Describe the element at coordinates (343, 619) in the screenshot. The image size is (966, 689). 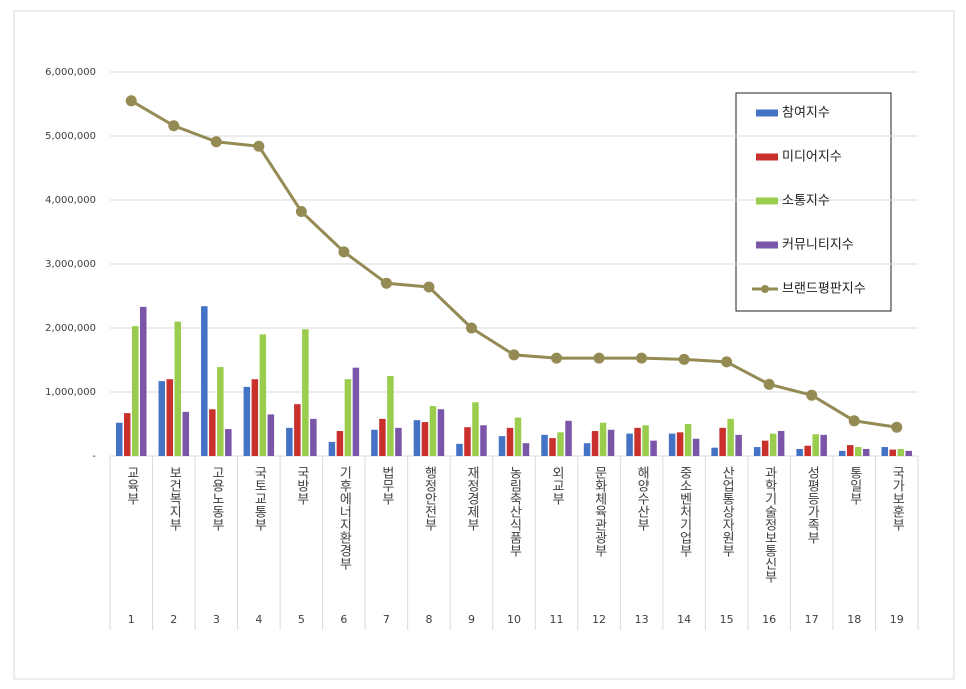
I see `rank-label: 6` at that location.